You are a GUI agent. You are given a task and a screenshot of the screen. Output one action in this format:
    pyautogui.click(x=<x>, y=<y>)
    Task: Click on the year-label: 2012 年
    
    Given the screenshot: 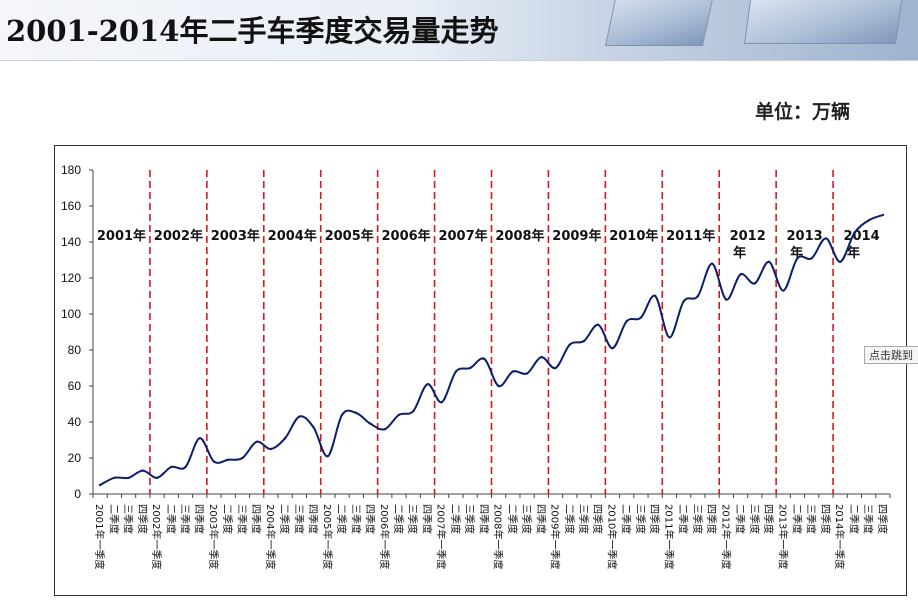 What is the action you would take?
    pyautogui.click(x=748, y=245)
    